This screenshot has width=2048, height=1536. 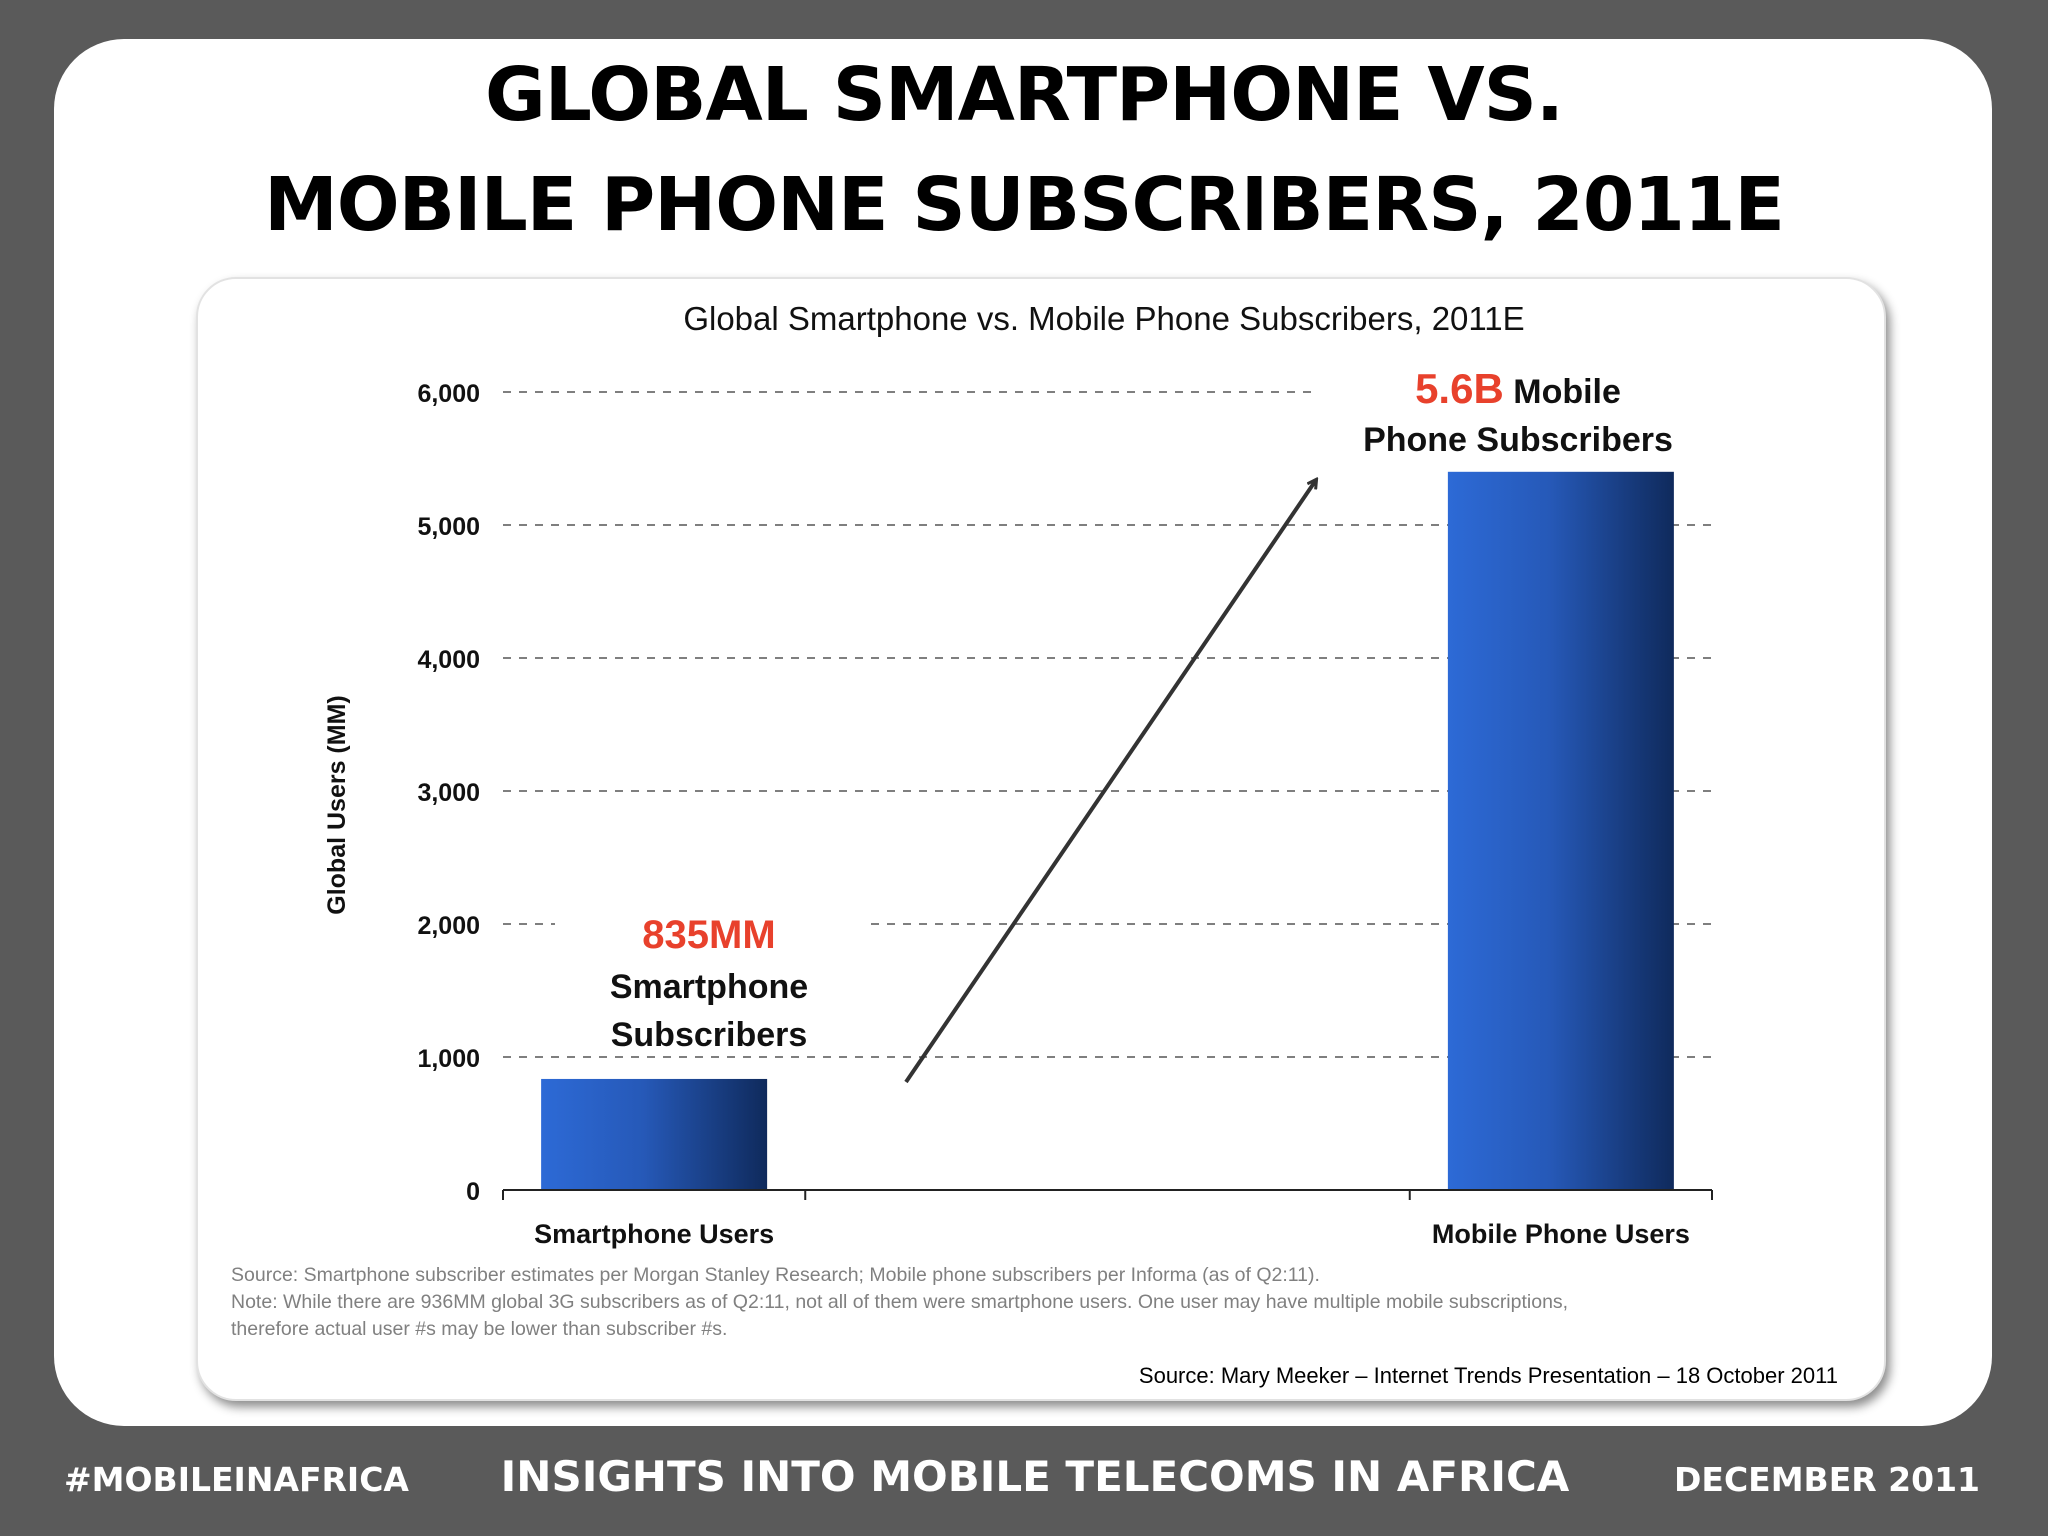 I want to click on y-tick-label: 5,000, so click(x=448, y=527).